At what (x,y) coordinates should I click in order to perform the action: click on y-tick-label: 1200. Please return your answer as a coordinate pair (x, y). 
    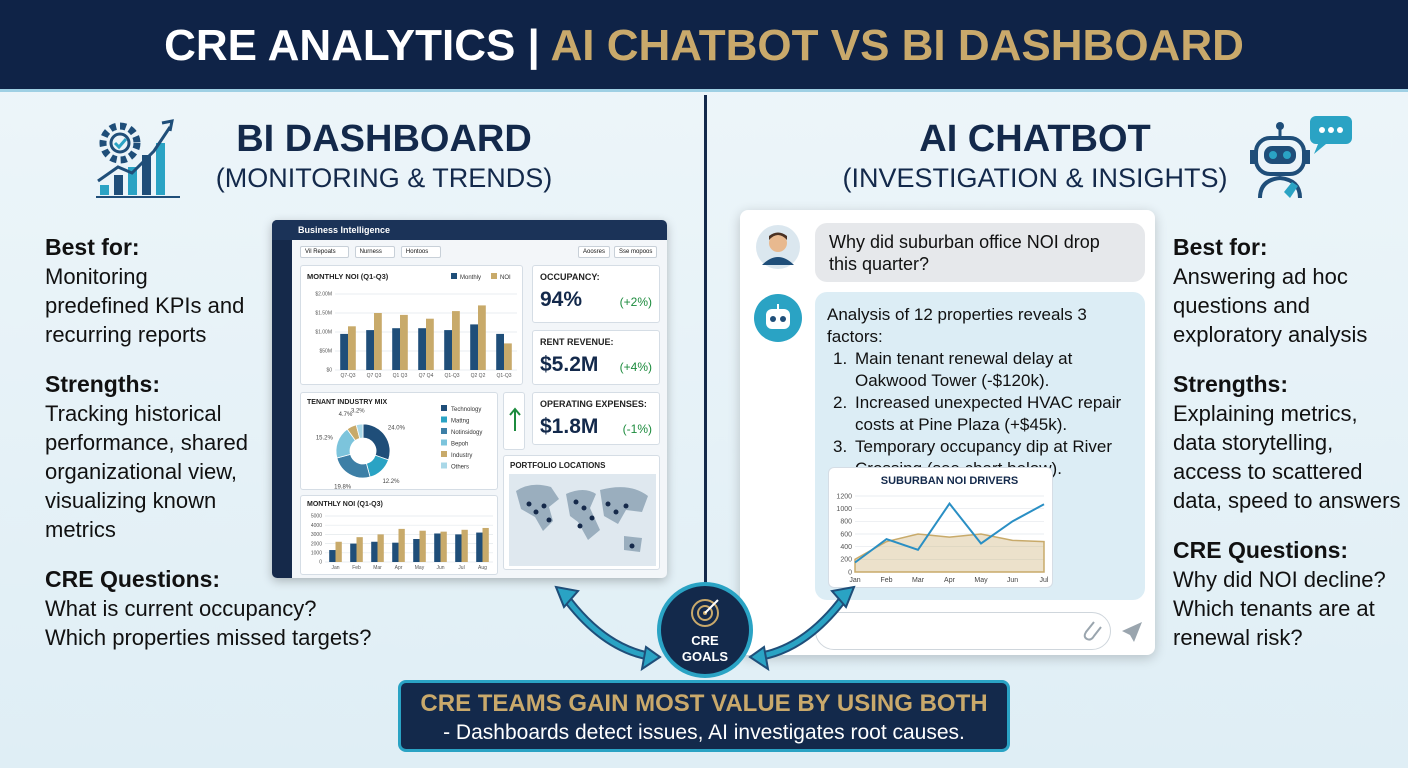
    Looking at the image, I should click on (844, 496).